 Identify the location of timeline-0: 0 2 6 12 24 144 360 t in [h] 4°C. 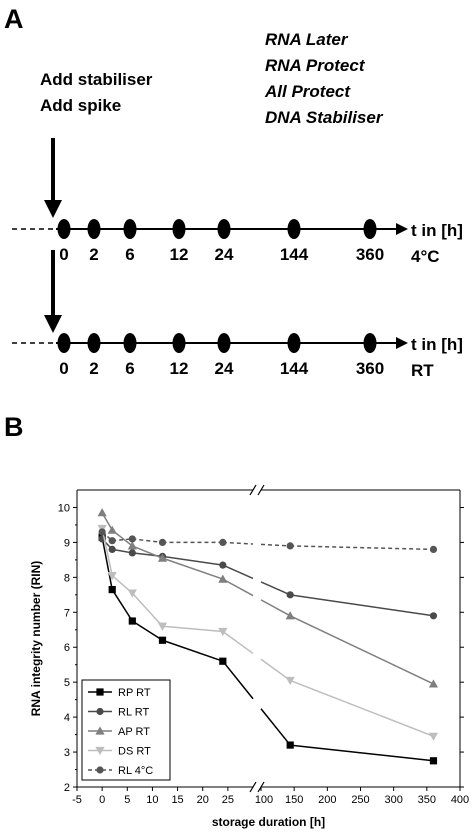
(237, 242).